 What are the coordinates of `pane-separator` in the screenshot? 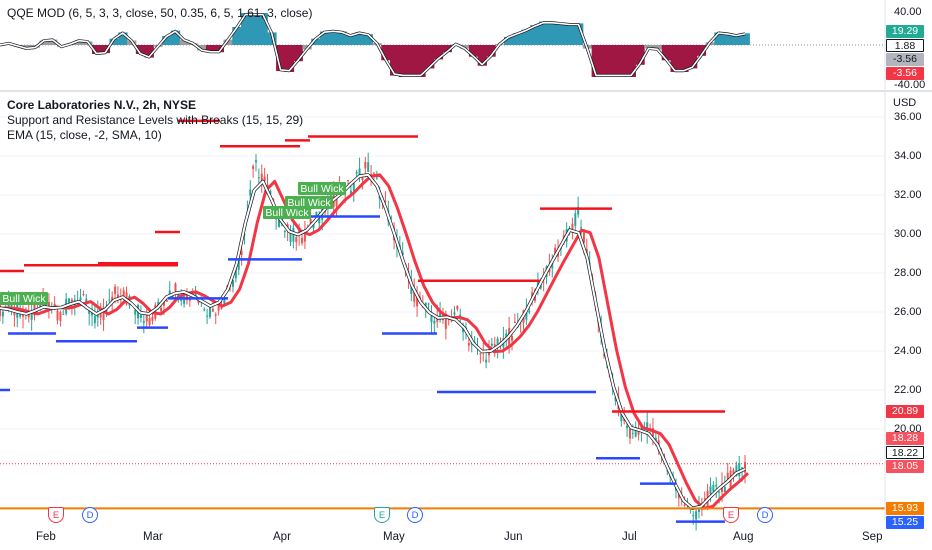 It's located at (466, 91).